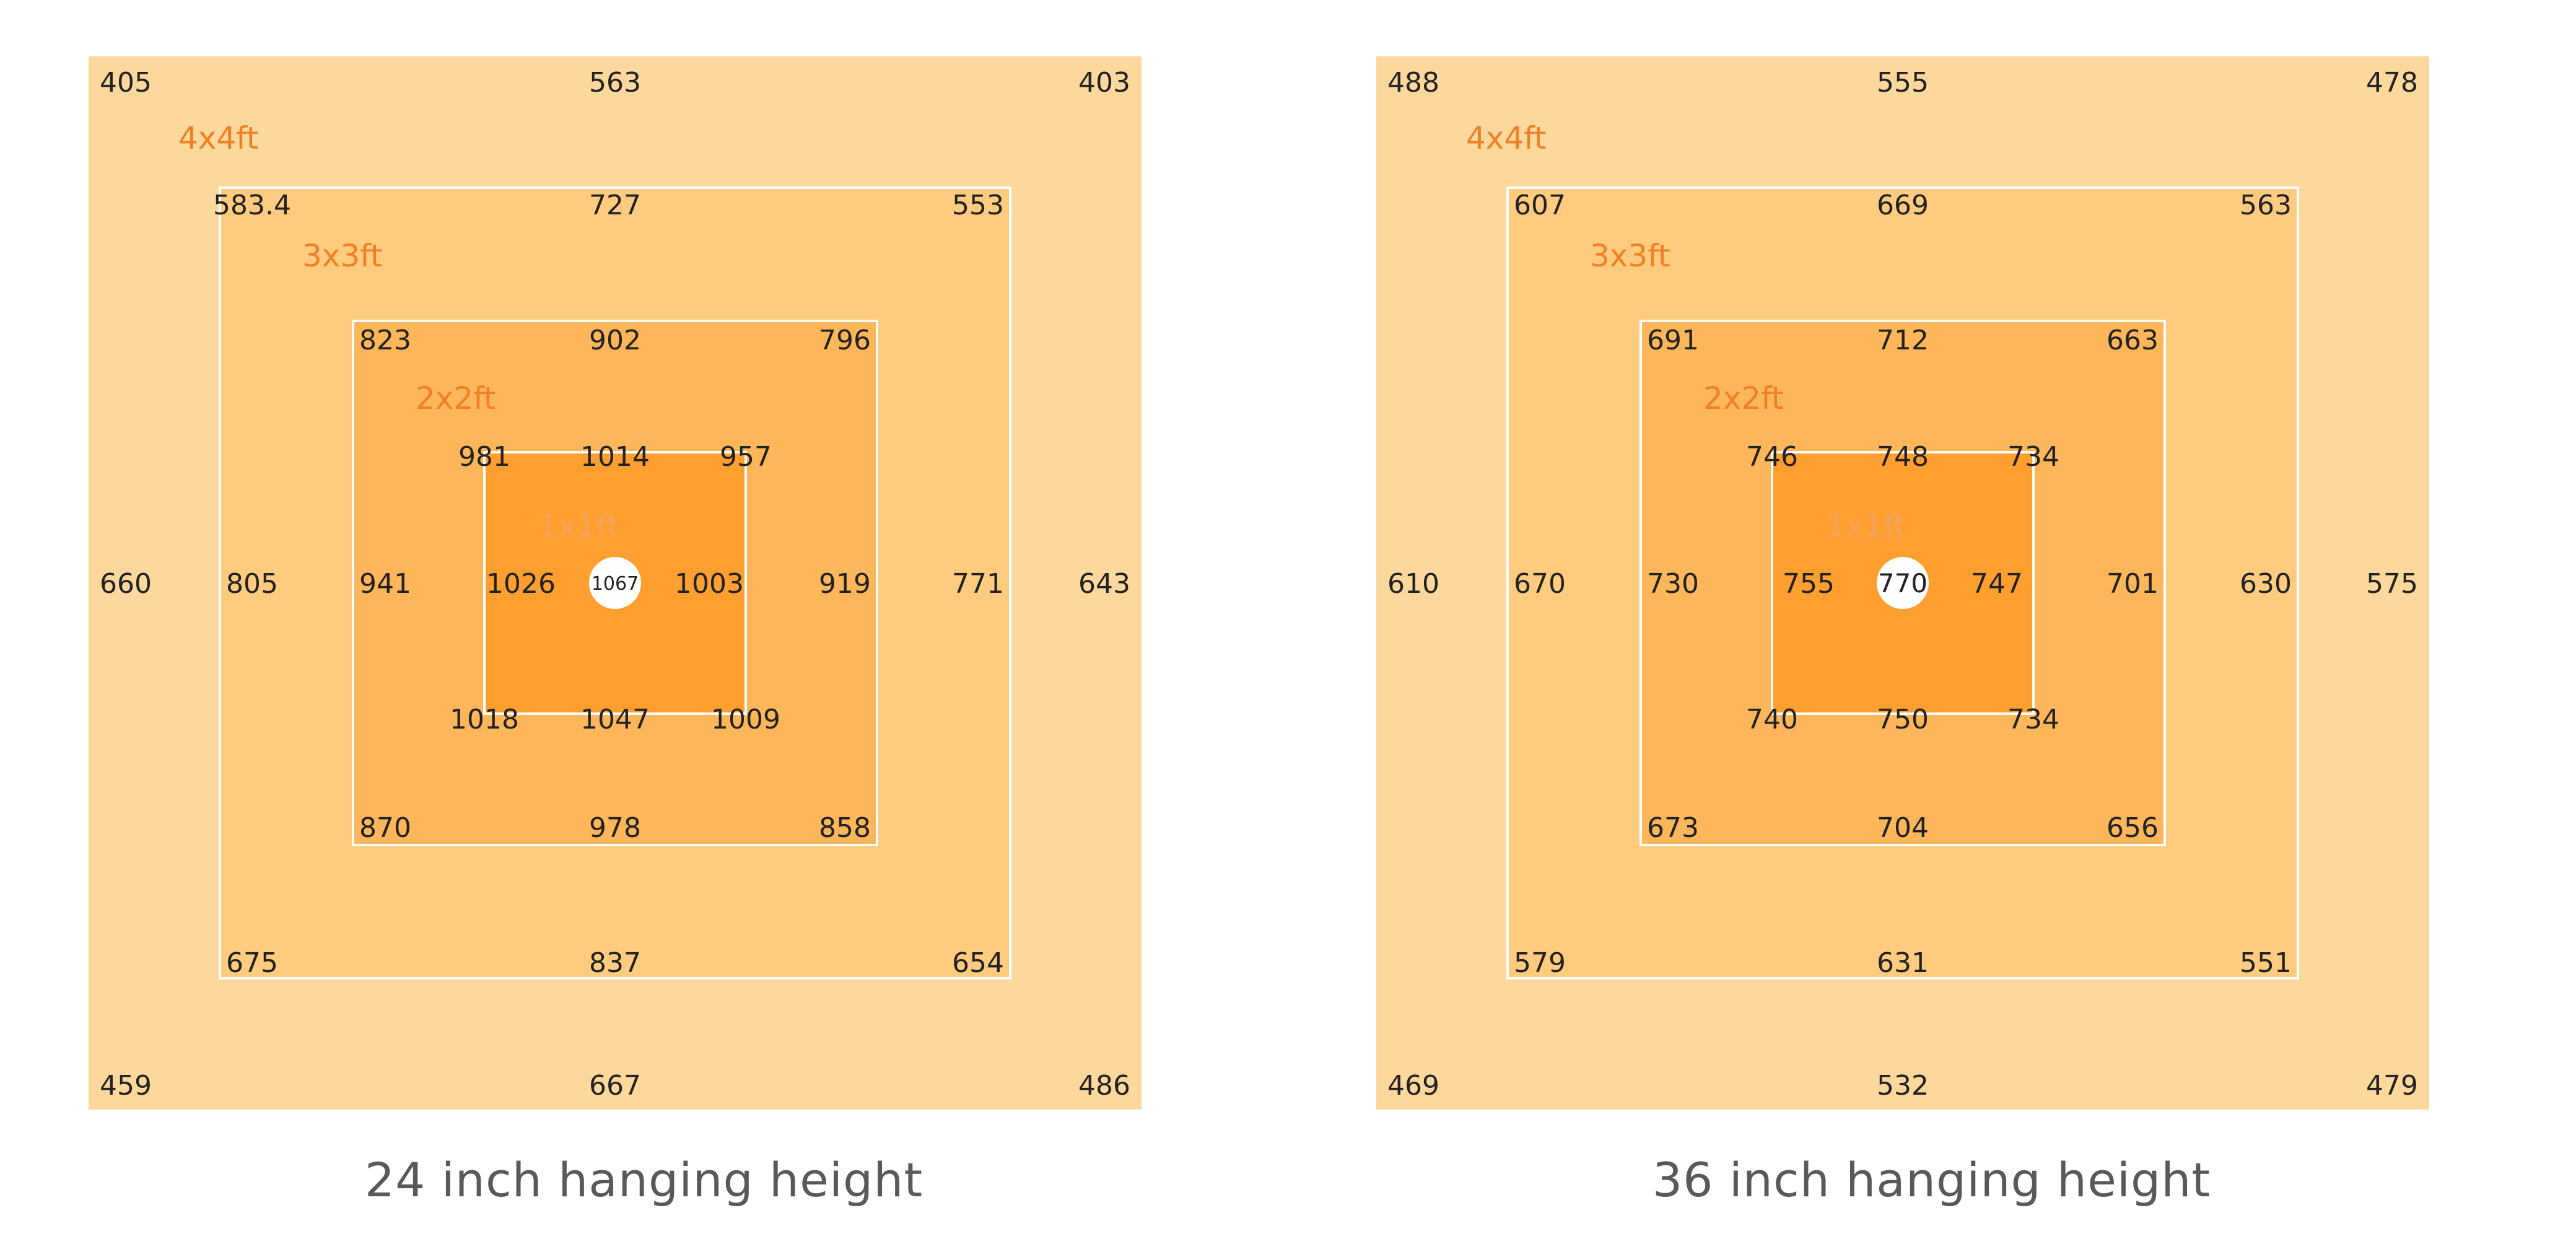 This screenshot has height=1244, width=2576. What do you see at coordinates (1540, 206) in the screenshot?
I see `value-3x3-tl-36-inch: 607` at bounding box center [1540, 206].